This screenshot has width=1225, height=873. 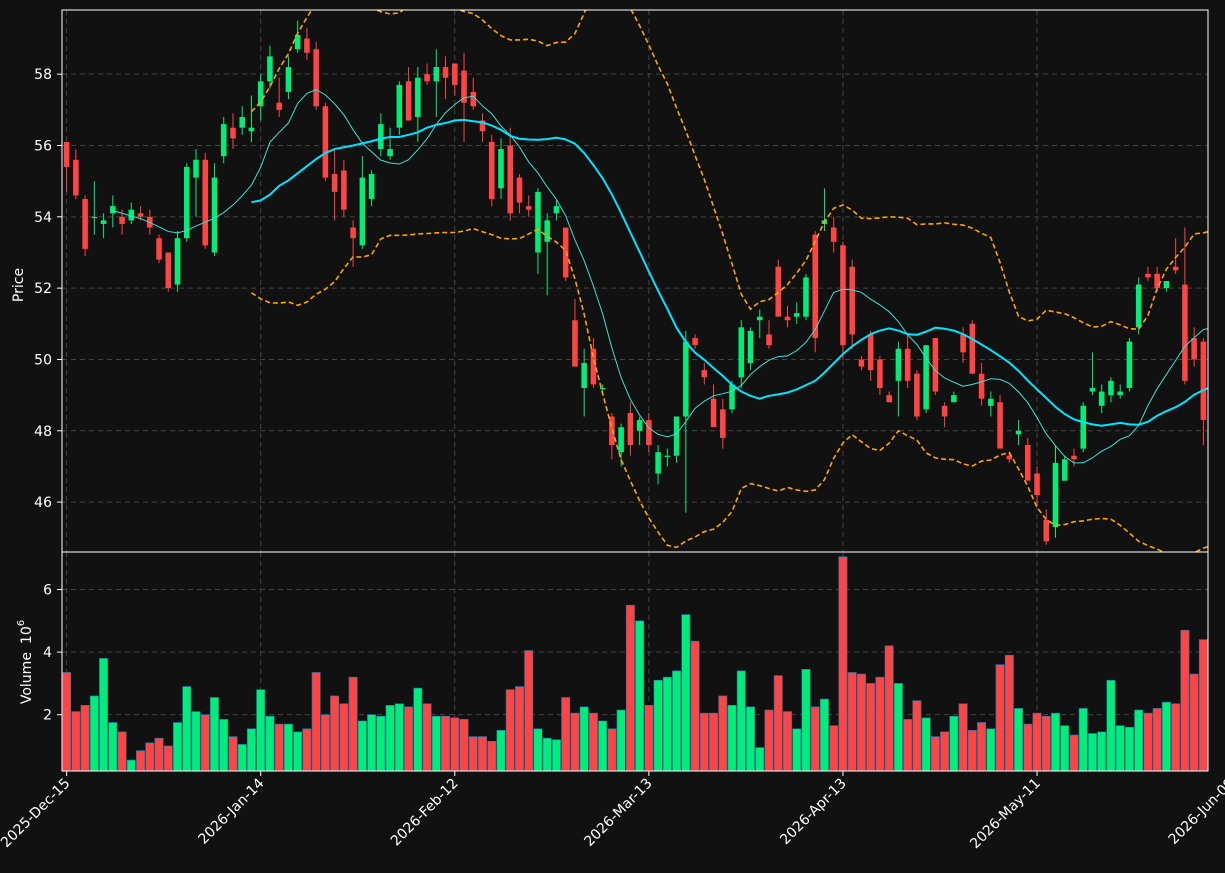 I want to click on volume-tick-label: 6, so click(x=47, y=591).